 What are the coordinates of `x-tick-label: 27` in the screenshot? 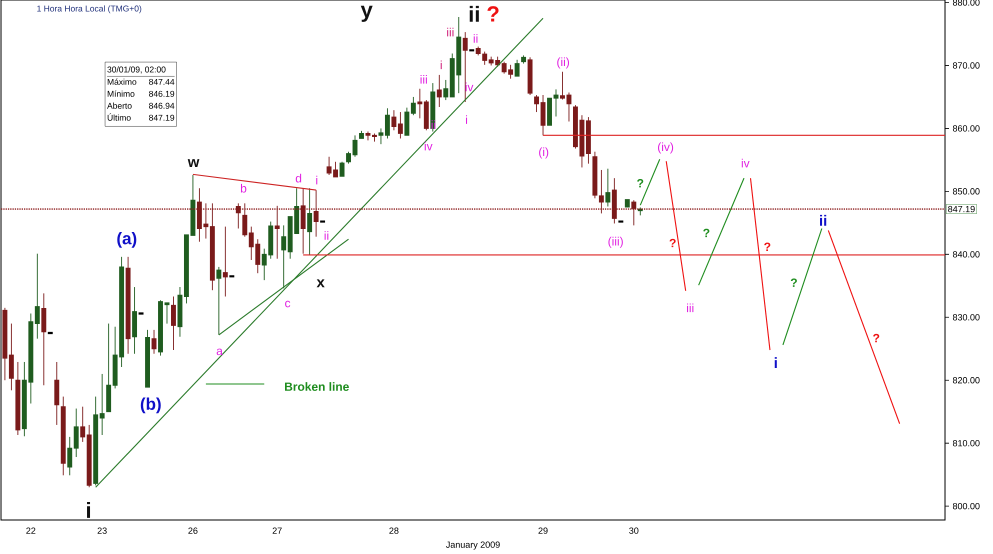 It's located at (277, 531).